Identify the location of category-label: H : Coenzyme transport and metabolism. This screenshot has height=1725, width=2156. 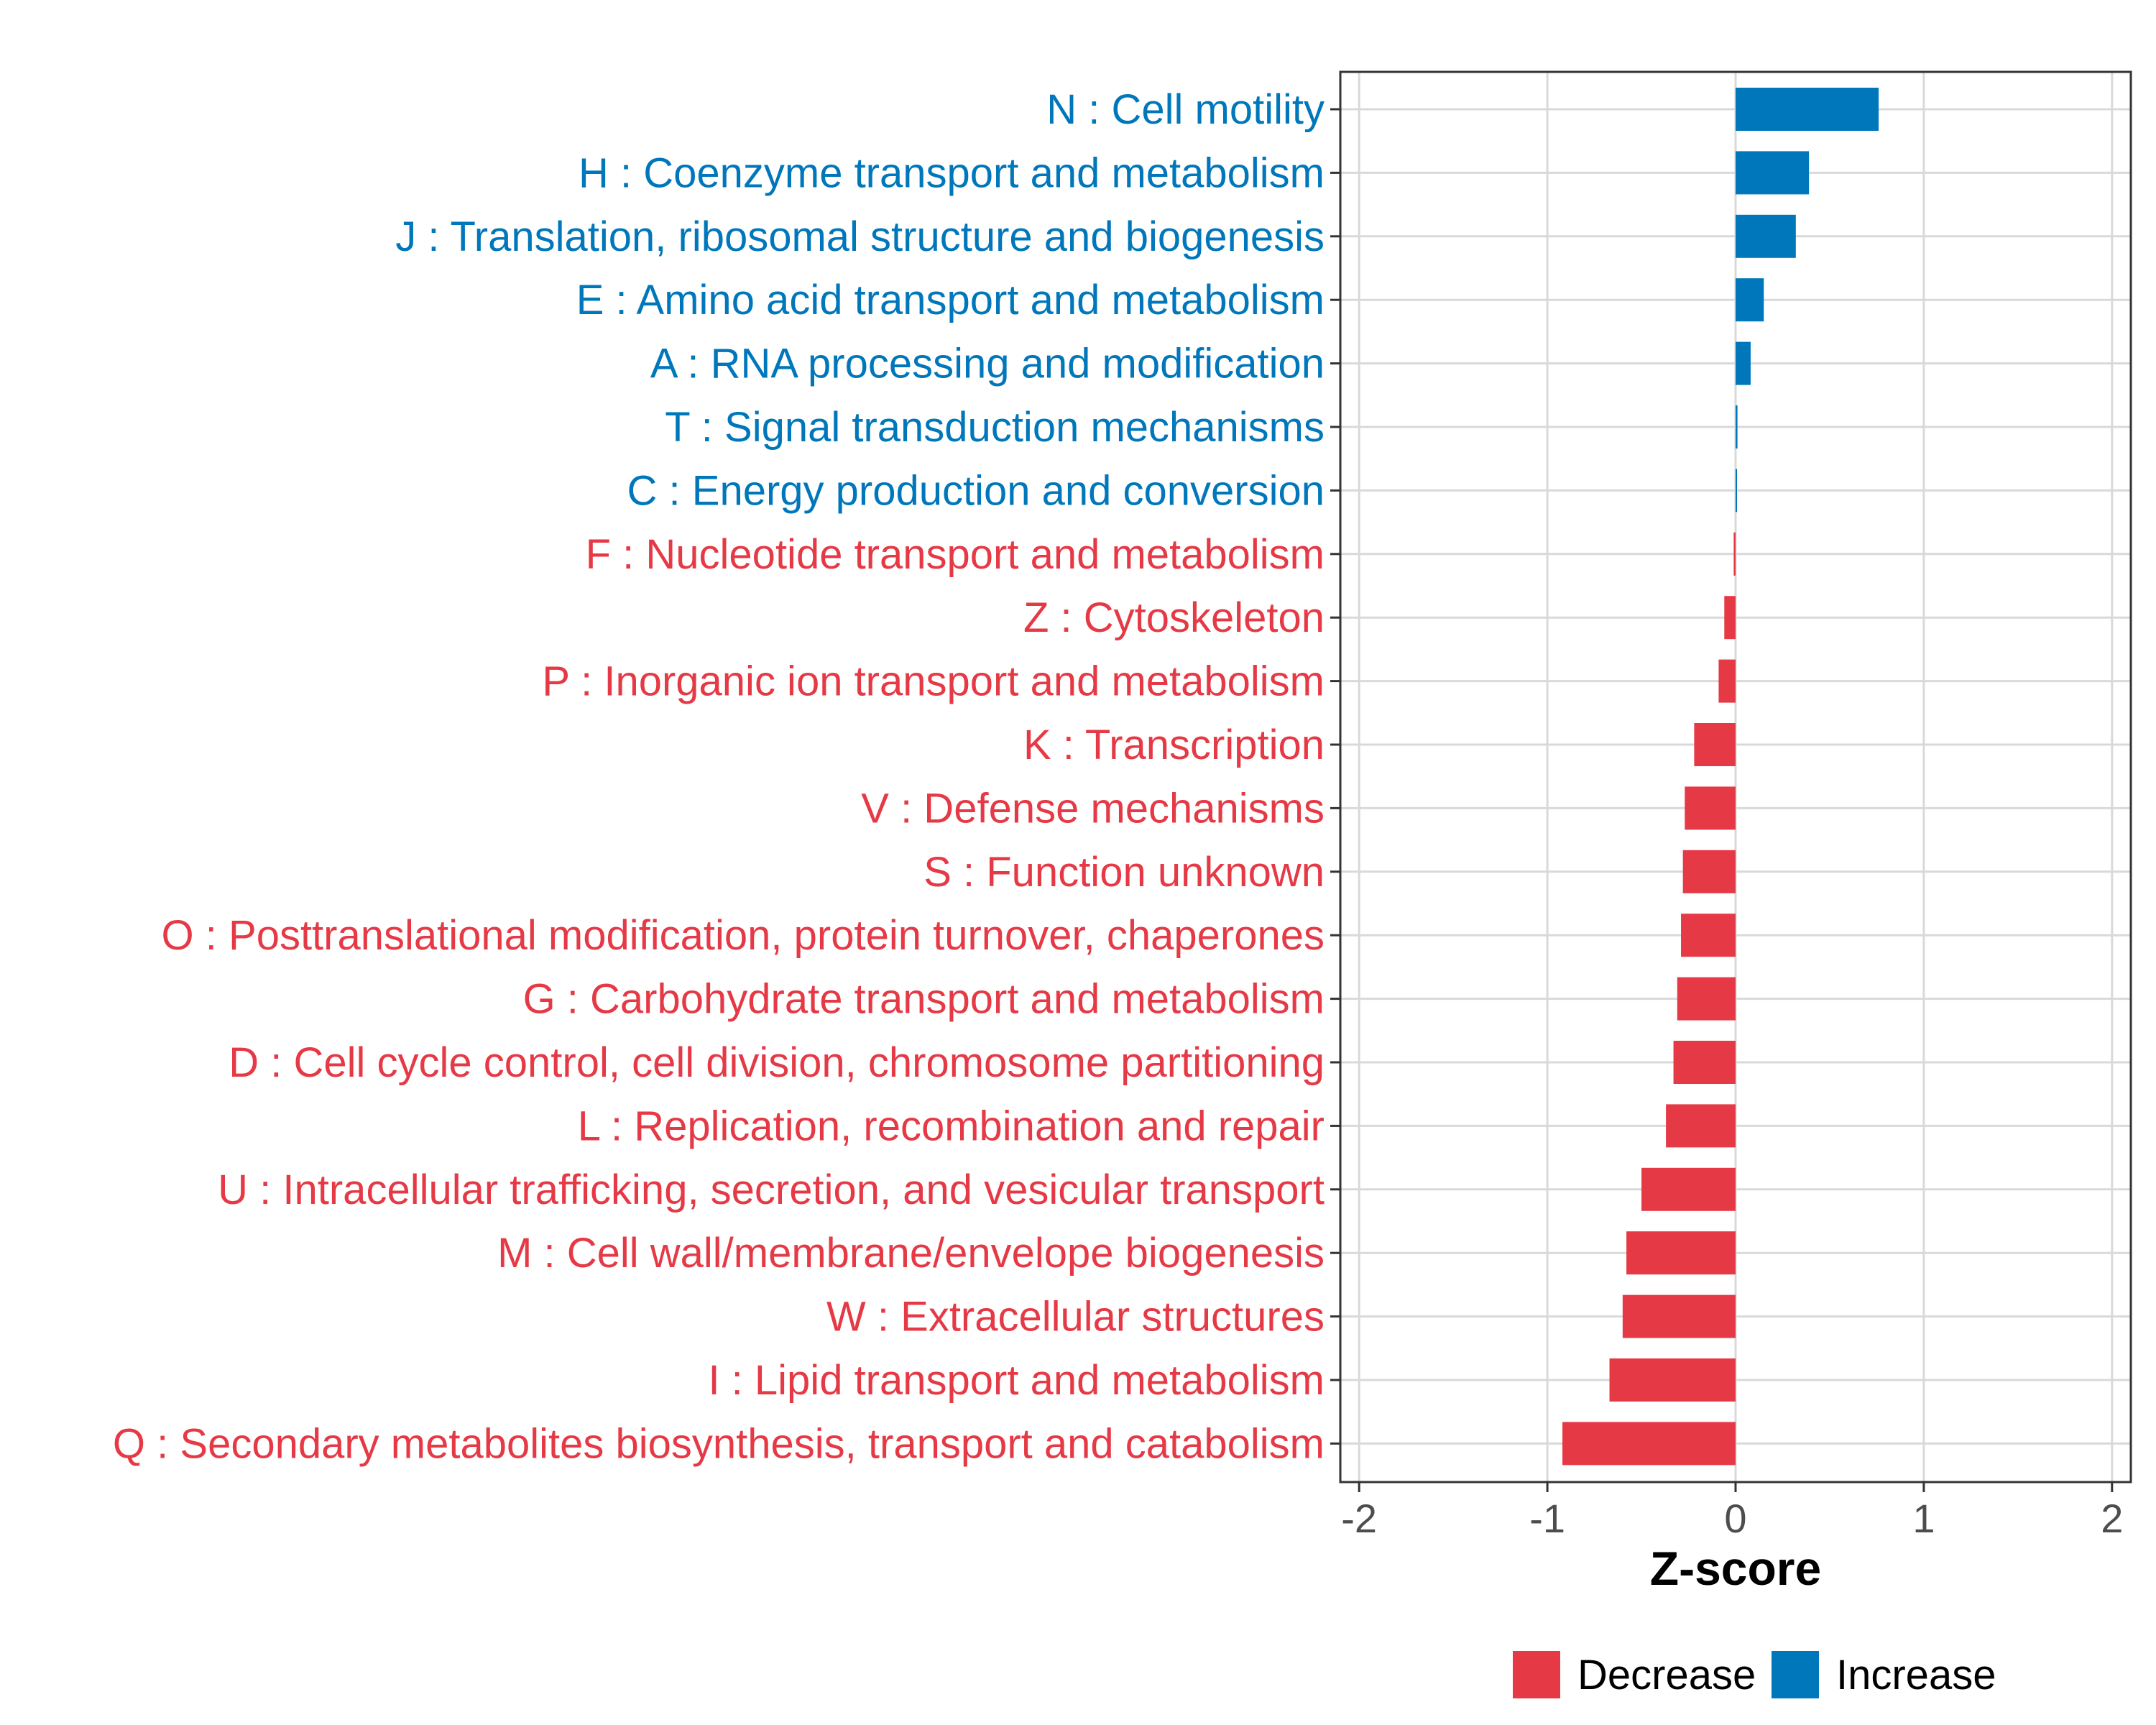
(952, 173).